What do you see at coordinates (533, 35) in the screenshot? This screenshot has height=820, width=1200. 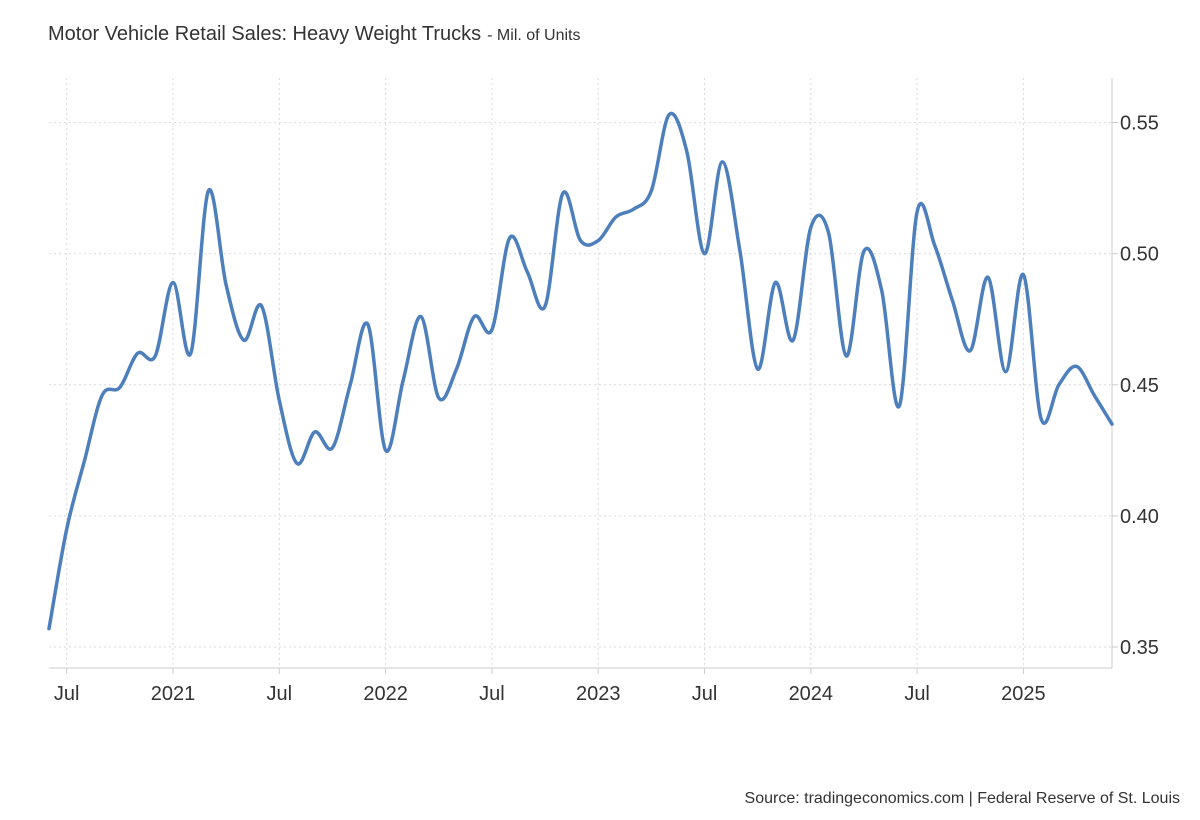 I see `chart-subtitle: - Mil. of Units` at bounding box center [533, 35].